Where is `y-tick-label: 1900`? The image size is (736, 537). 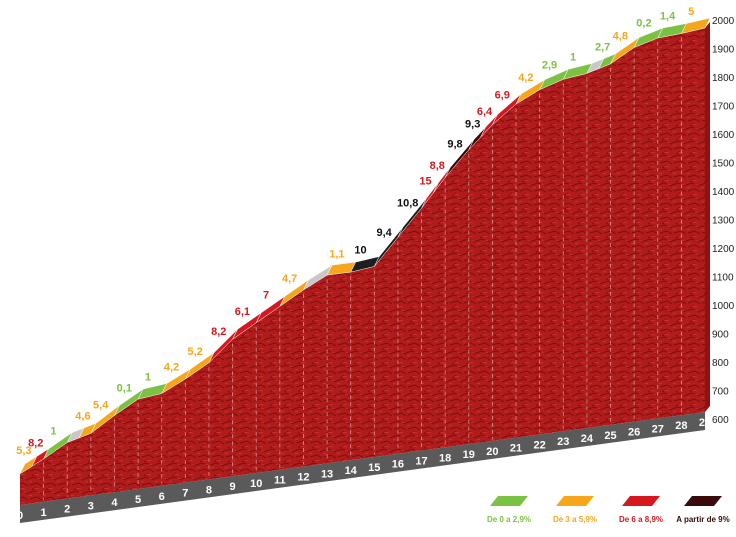 y-tick-label: 1900 is located at coordinates (723, 50).